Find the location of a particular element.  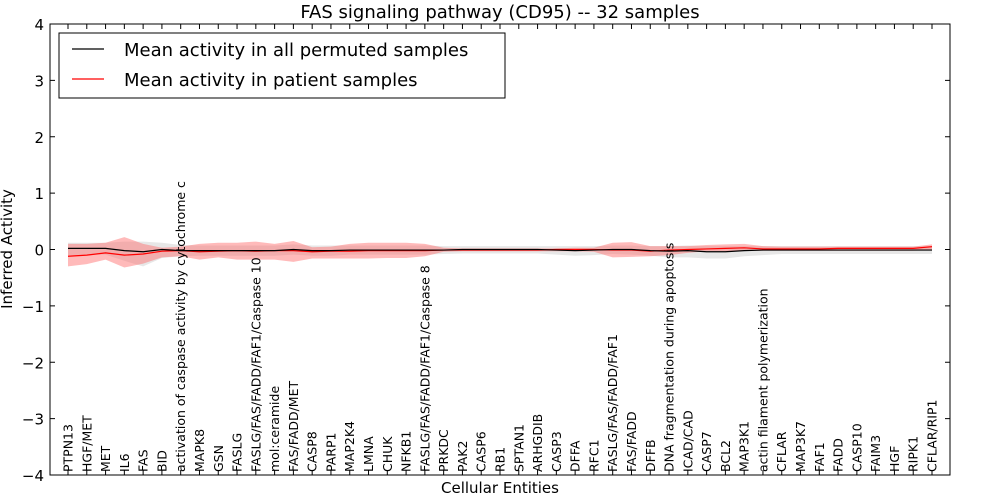

x-tick-label: PRKDC is located at coordinates (443, 450).